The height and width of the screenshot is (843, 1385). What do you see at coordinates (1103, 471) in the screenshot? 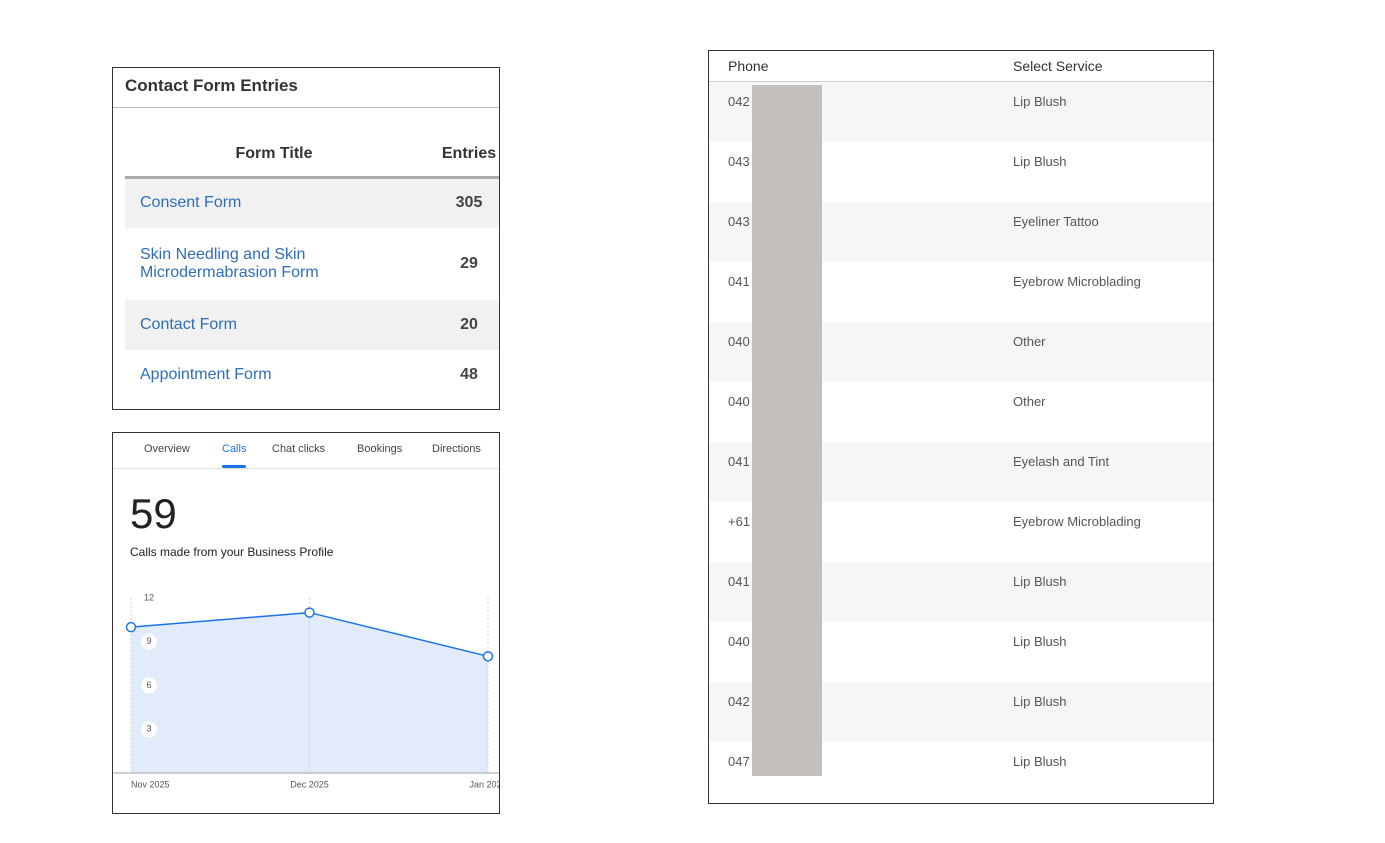
I see `service: Eyelash and Tint` at bounding box center [1103, 471].